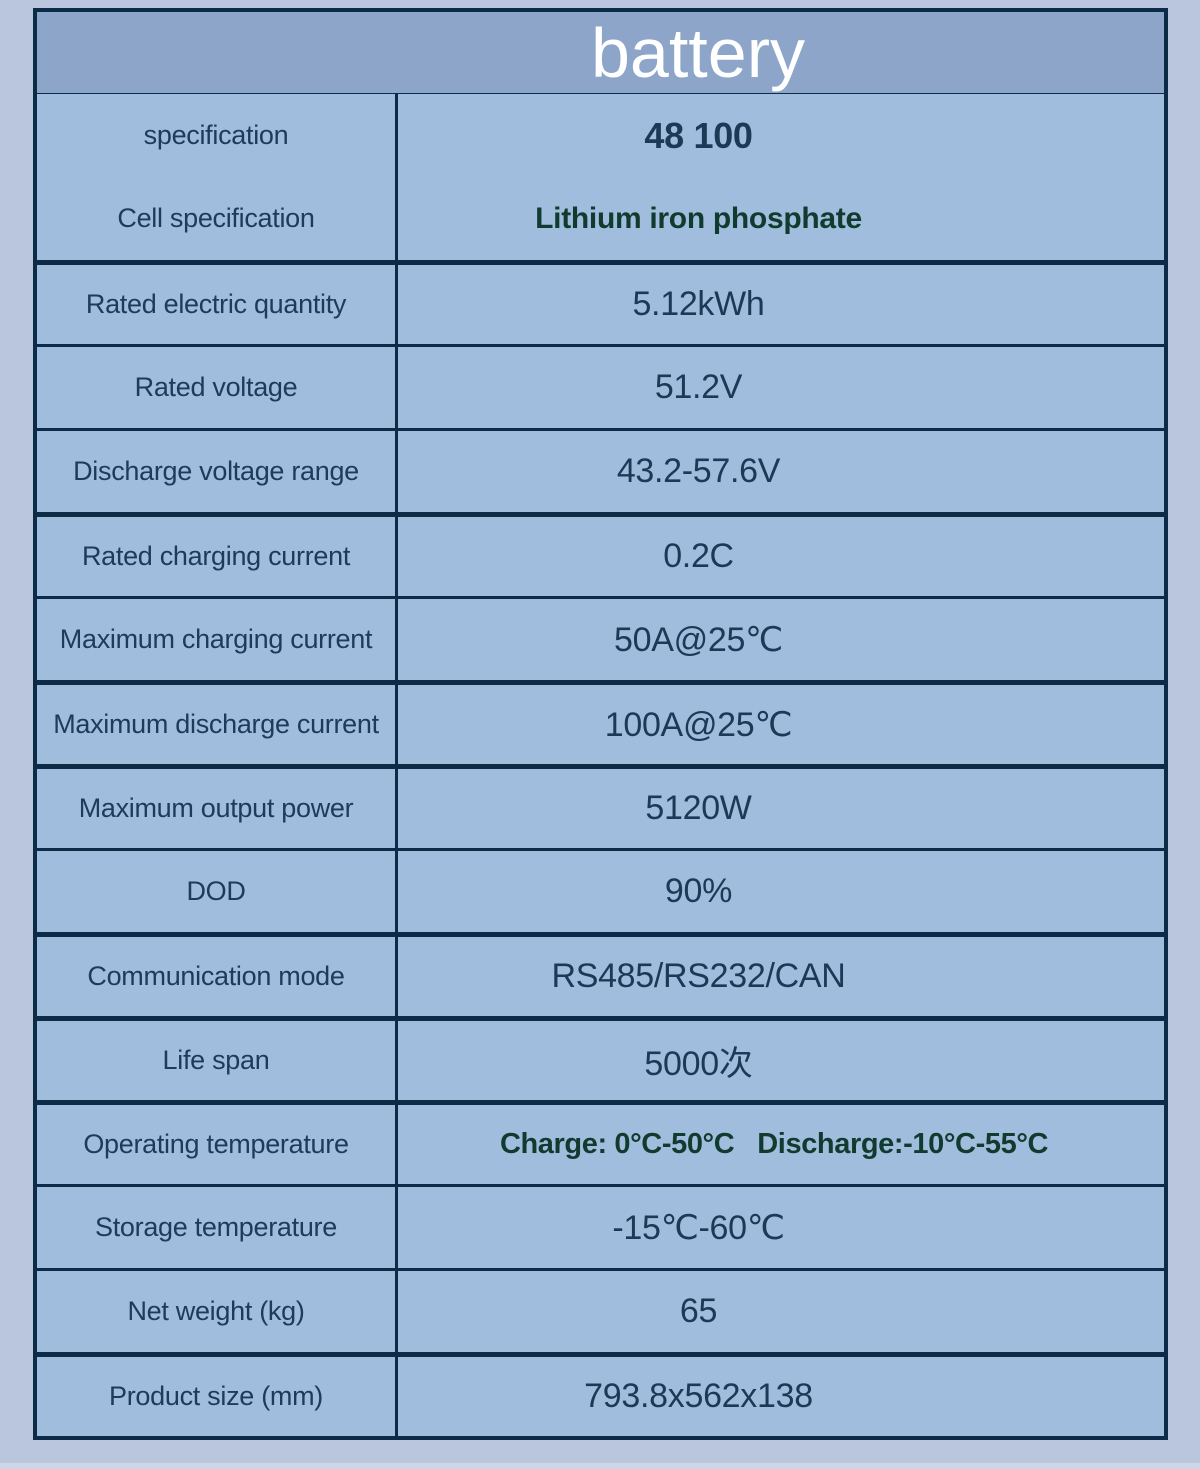 Image resolution: width=1200 pixels, height=1469 pixels. I want to click on table-title: battery, so click(698, 52).